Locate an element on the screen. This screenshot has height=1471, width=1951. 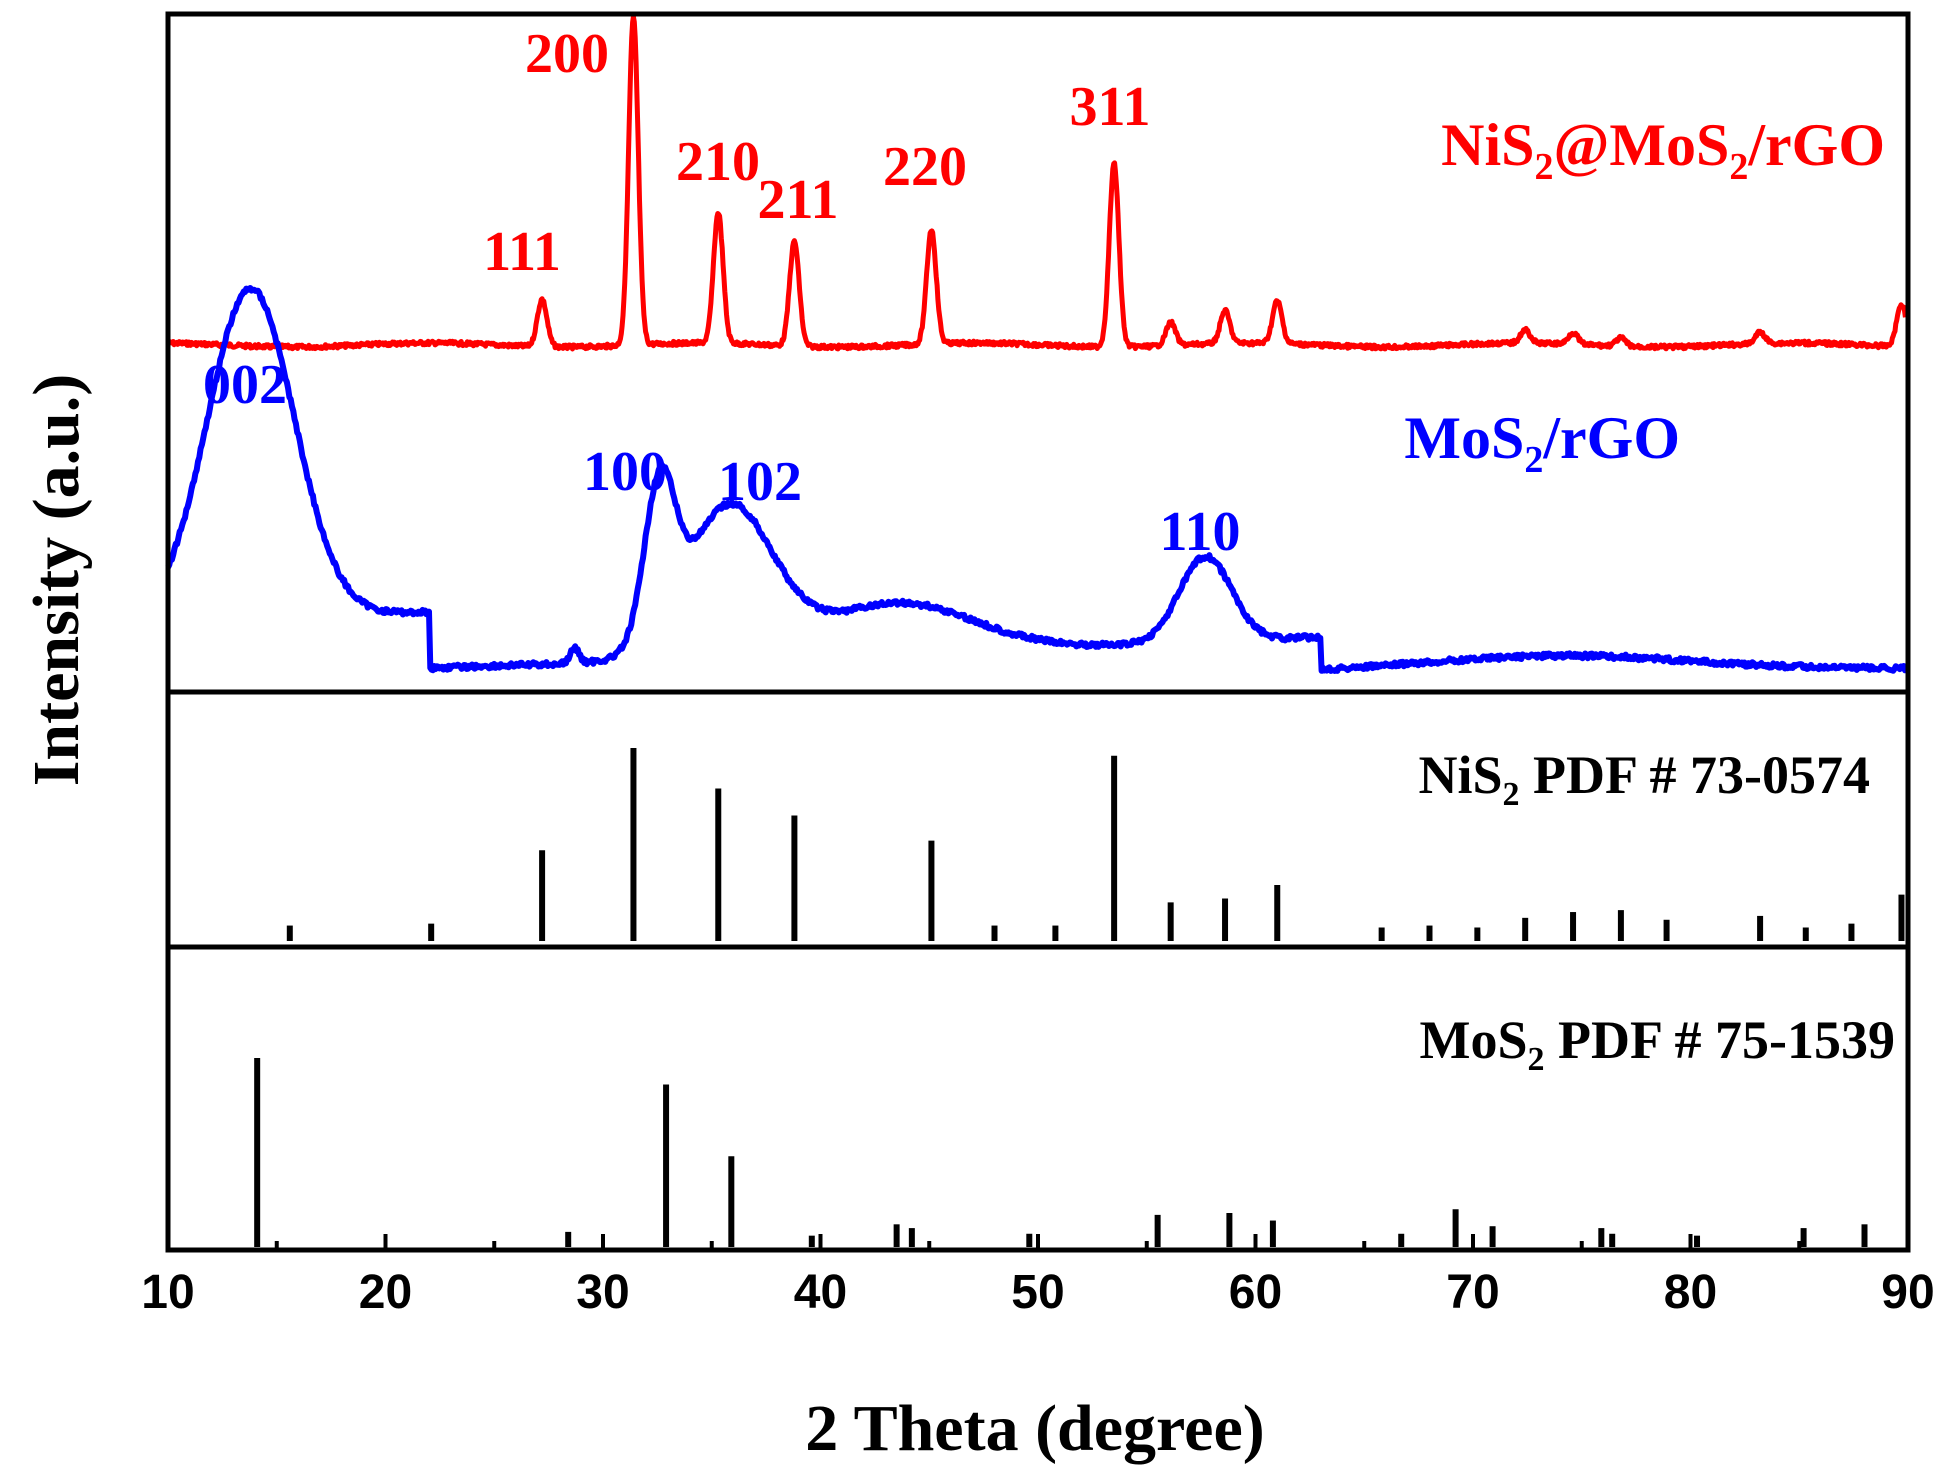
peak-label: 111 is located at coordinates (522, 252).